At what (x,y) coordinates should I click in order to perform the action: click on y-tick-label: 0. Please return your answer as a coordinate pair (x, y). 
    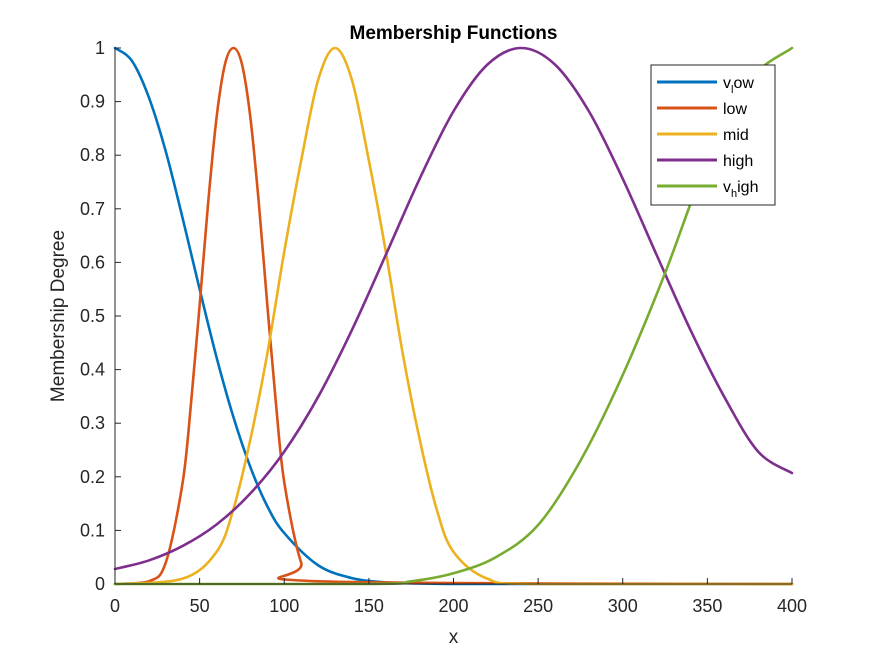
    Looking at the image, I should click on (100, 584).